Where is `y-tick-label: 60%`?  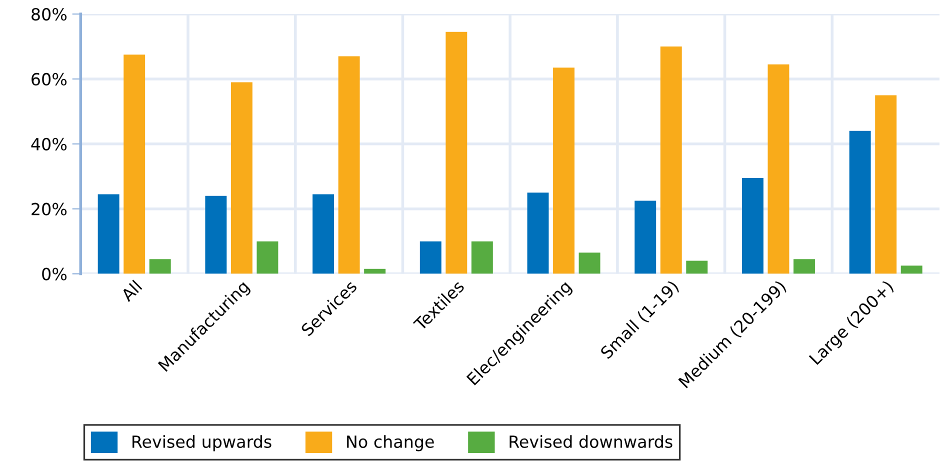 y-tick-label: 60% is located at coordinates (49, 79).